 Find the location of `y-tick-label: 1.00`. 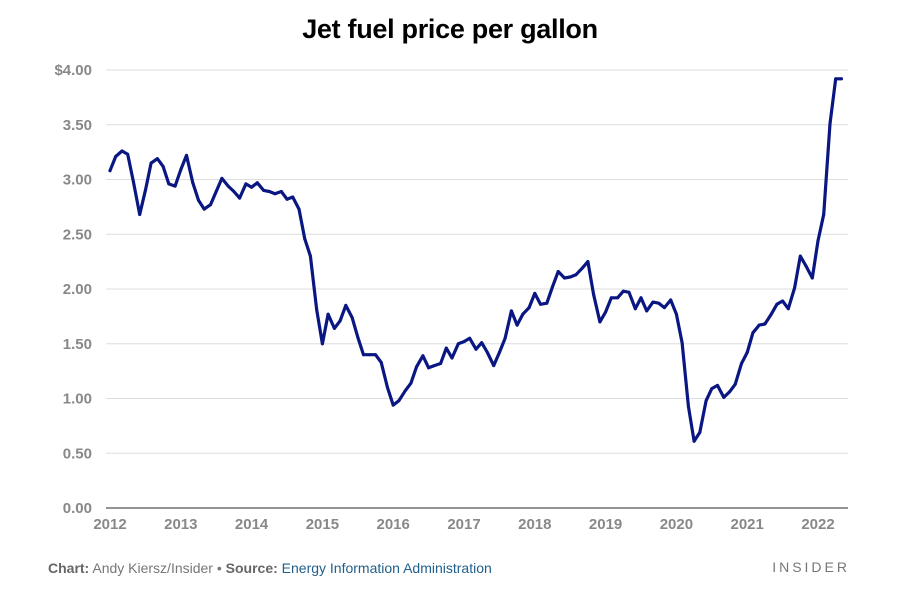

y-tick-label: 1.00 is located at coordinates (77, 399).